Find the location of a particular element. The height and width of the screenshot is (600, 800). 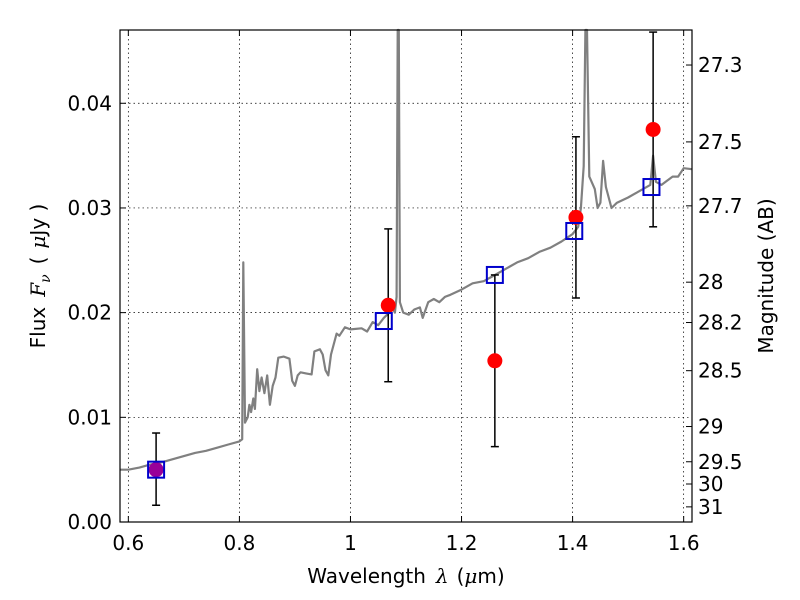

y-axis-label: Flux Fν ( μJy ) is located at coordinates (40, 276).